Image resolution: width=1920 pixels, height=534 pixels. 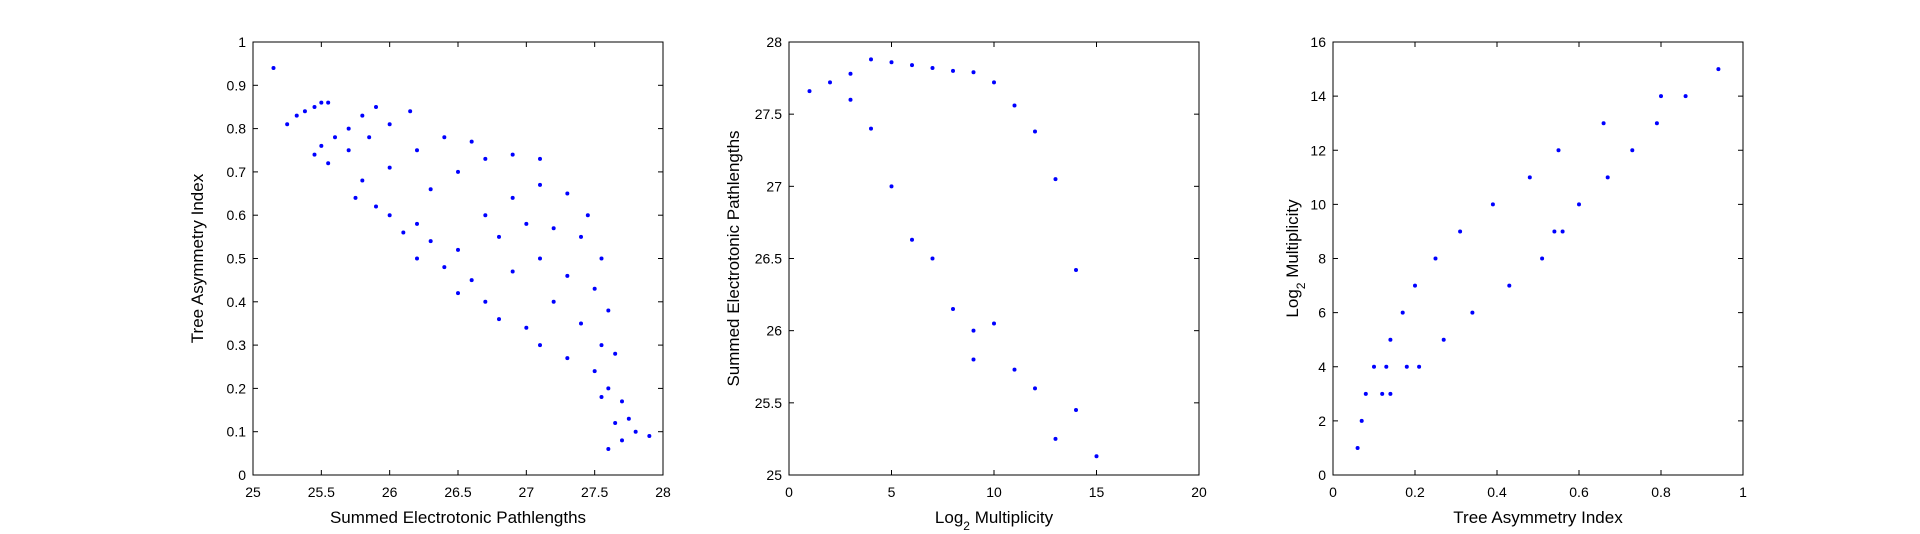 I want to click on y-tick-label: 2, so click(x=1322, y=421).